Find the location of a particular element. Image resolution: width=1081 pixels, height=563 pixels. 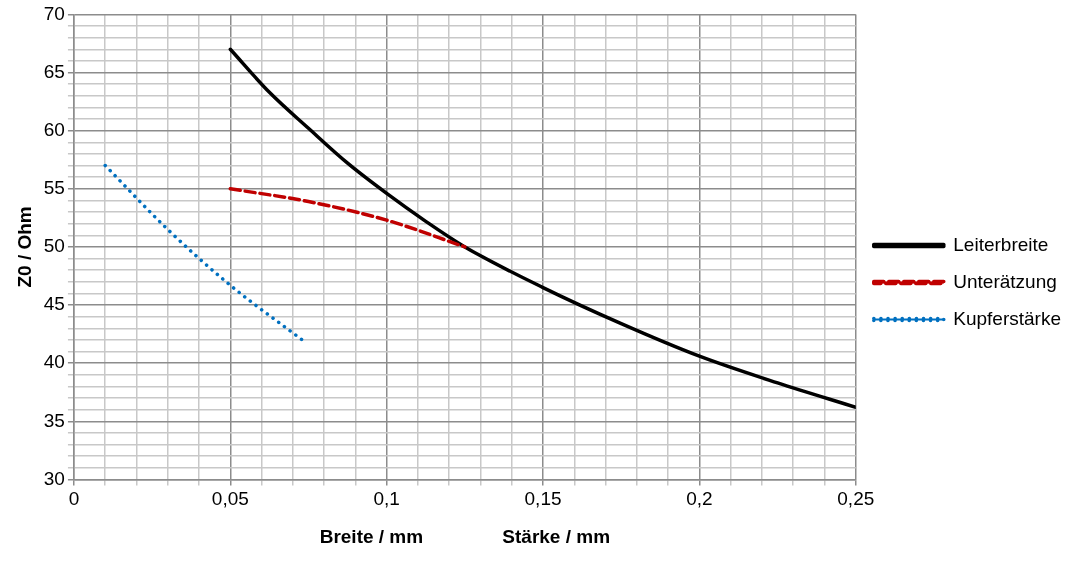

x-tick-label: 0 is located at coordinates (74, 499).